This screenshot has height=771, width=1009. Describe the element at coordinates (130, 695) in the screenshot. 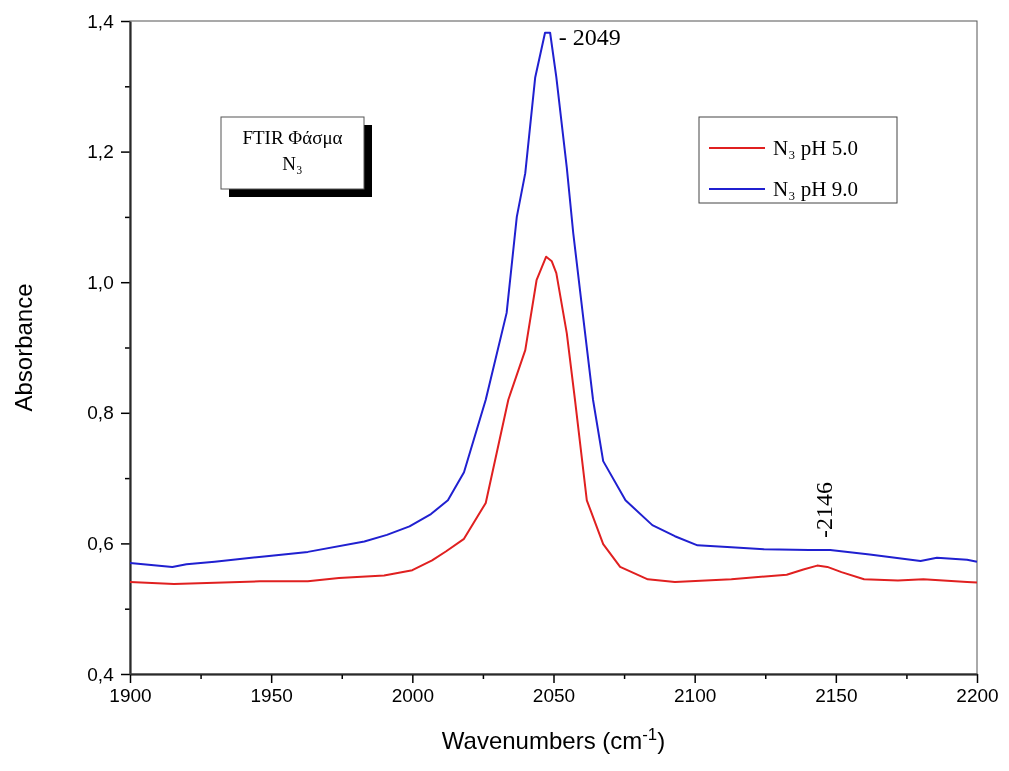

I see `x-tick-label: 1900` at that location.